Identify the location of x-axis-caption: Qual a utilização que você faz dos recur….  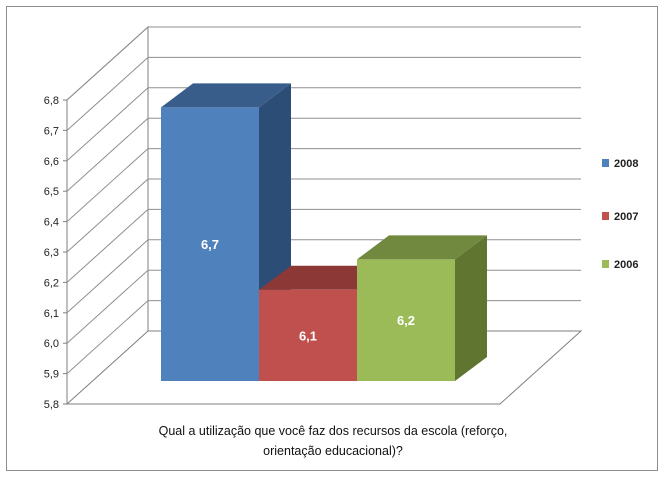
(333, 441).